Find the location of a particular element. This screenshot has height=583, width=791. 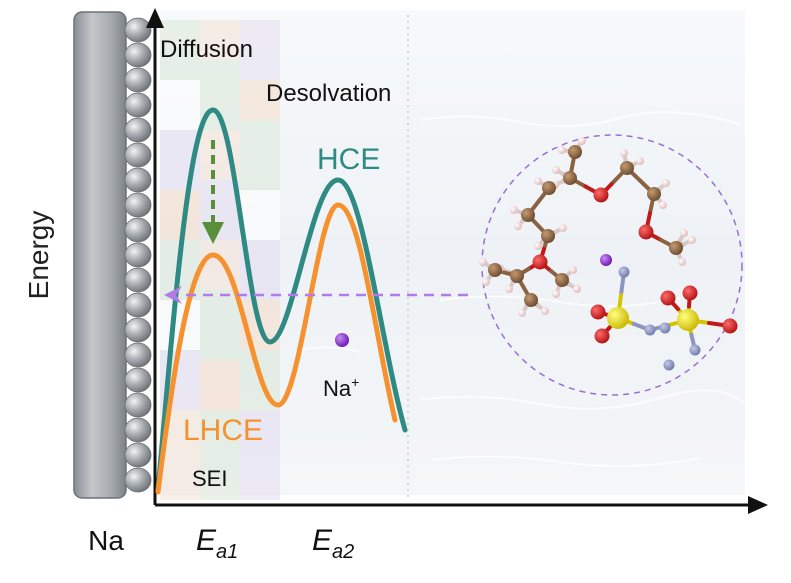

solvation-shell-molecules is located at coordinates (608, 254).